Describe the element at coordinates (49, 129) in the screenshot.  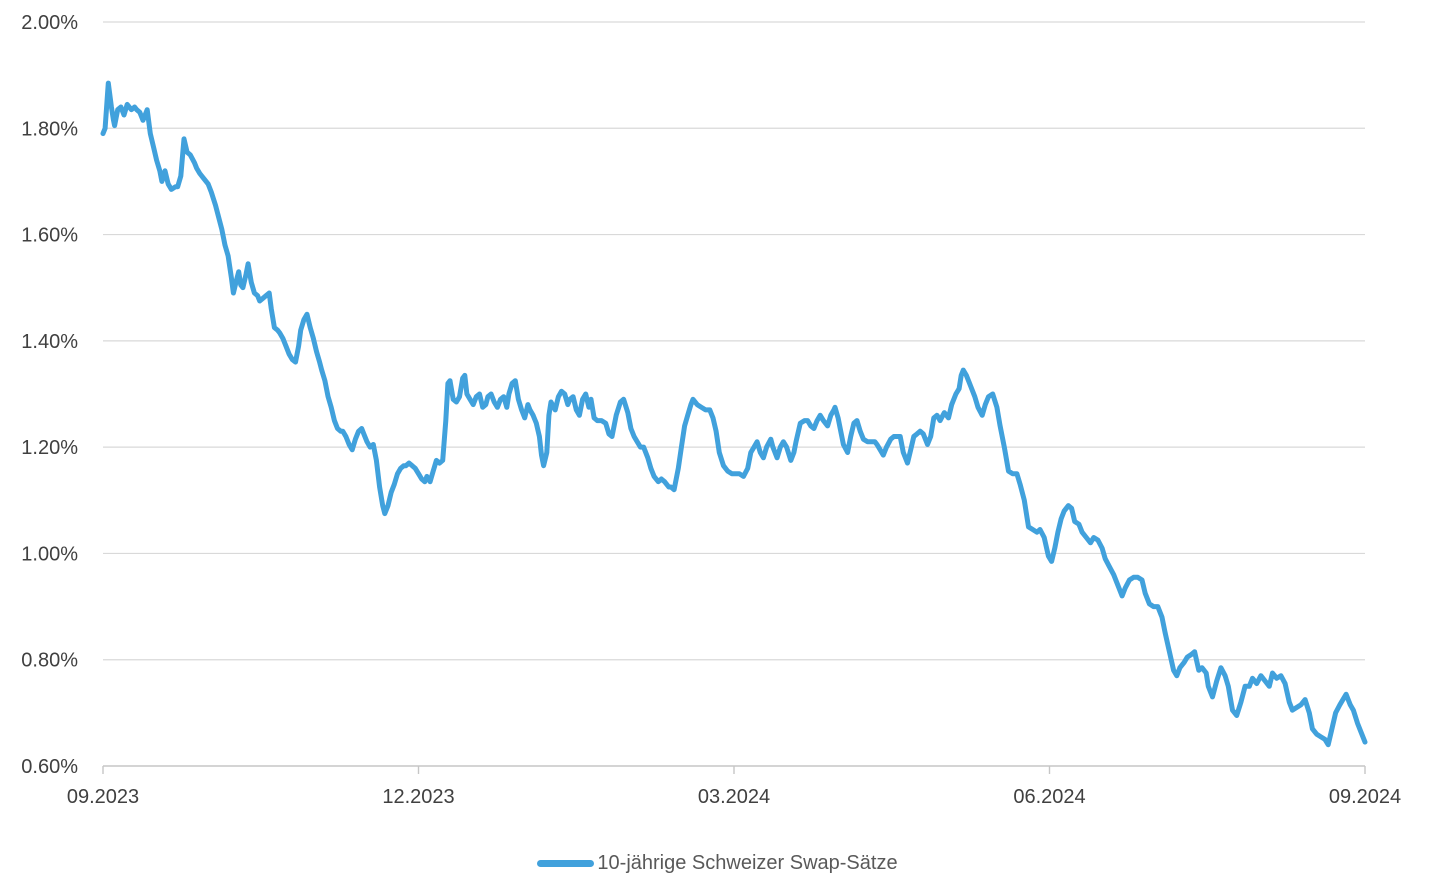
I see `y-axis-tick-label: 1.80%` at that location.